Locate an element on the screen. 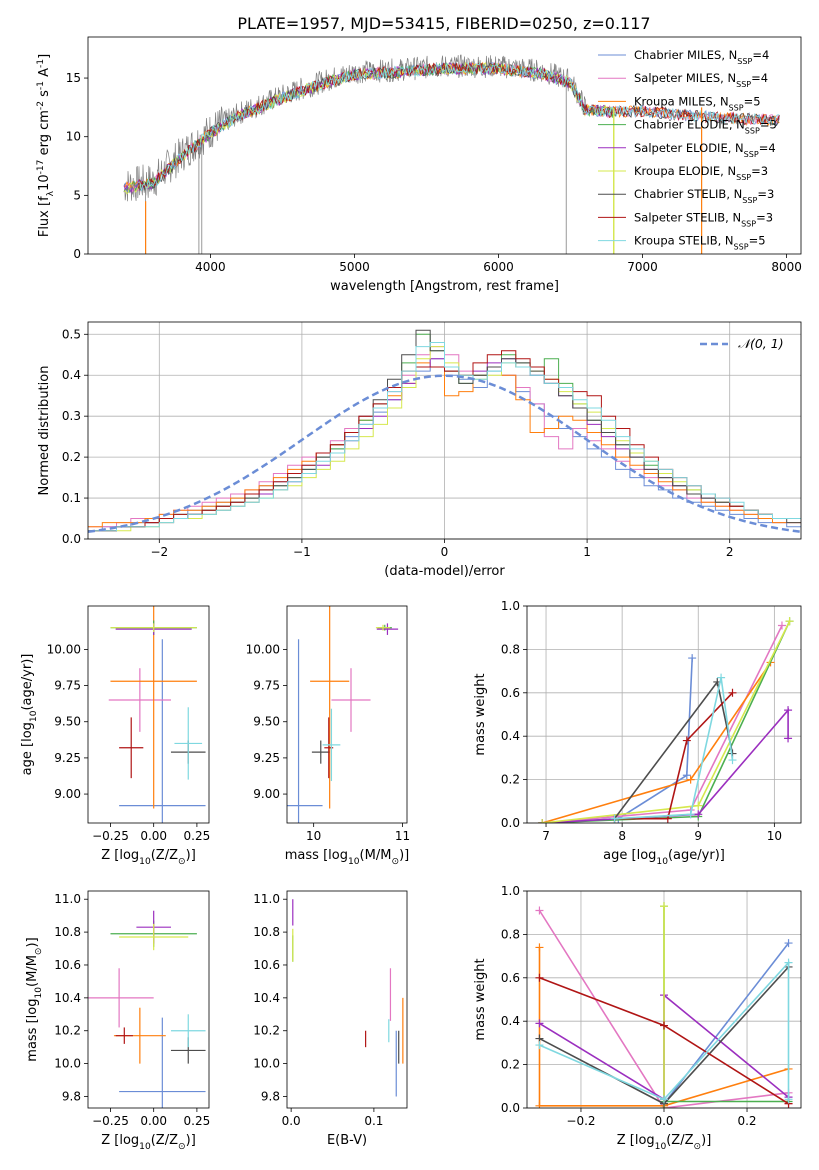  y-axis-label: Flux [fλ10-17 erg cm-2 s-1 A-1] is located at coordinates (46, 145).